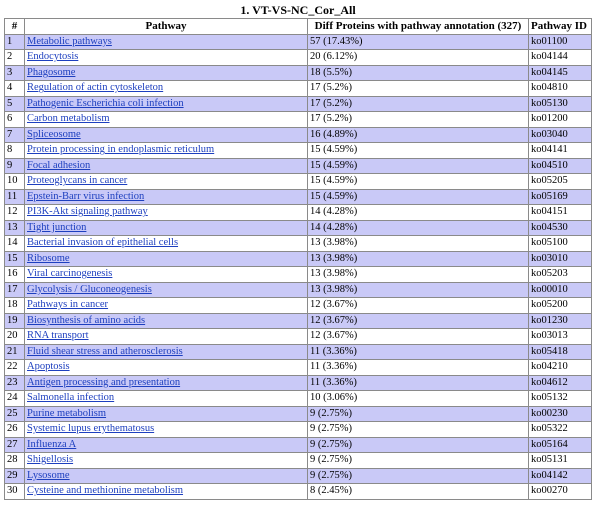 Image resolution: width=596 pixels, height=509 pixels. Describe the element at coordinates (69, 41) in the screenshot. I see `pathway-link: Metabolic pathways` at that location.